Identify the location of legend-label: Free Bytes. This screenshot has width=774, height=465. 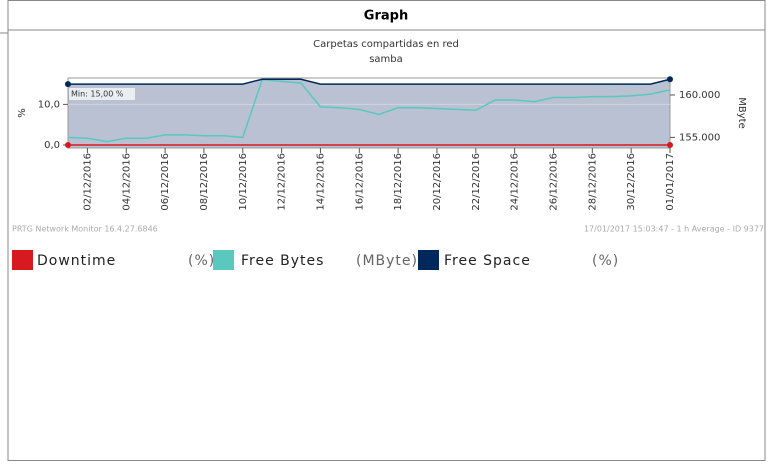
(282, 261).